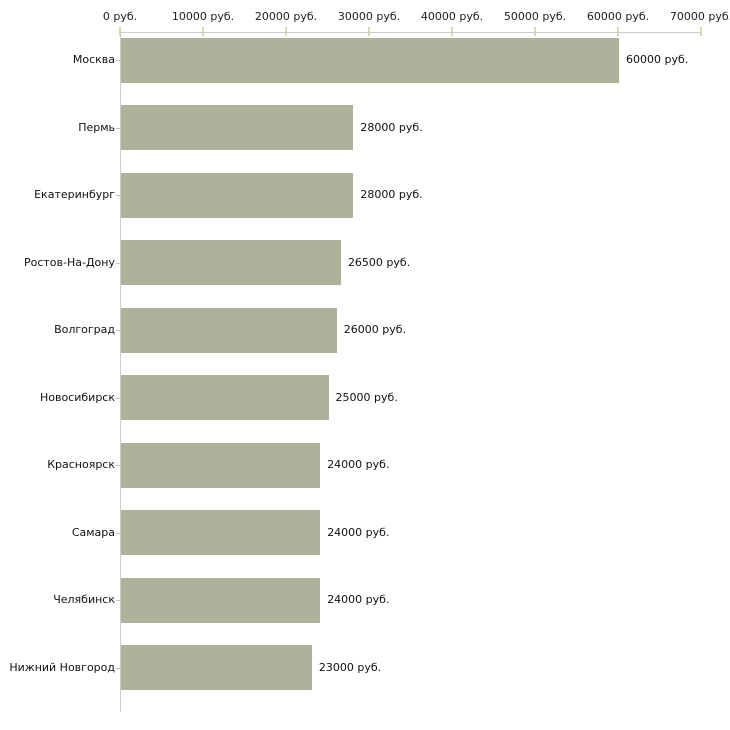  What do you see at coordinates (286, 16) in the screenshot?
I see `x-axis-tick-label: 20000 руб.` at bounding box center [286, 16].